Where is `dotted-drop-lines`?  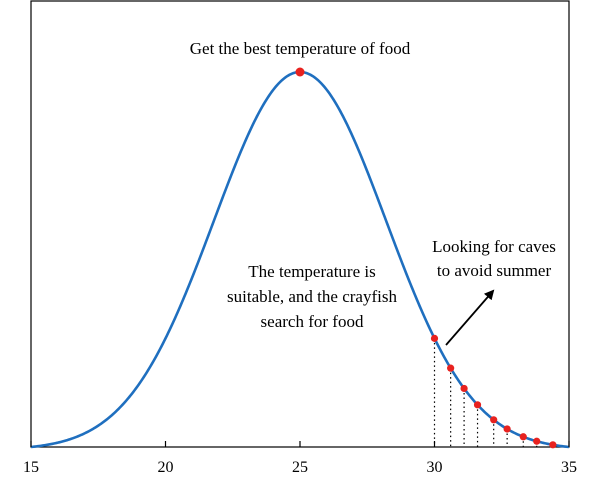
dotted-drop-lines is located at coordinates (485, 392).